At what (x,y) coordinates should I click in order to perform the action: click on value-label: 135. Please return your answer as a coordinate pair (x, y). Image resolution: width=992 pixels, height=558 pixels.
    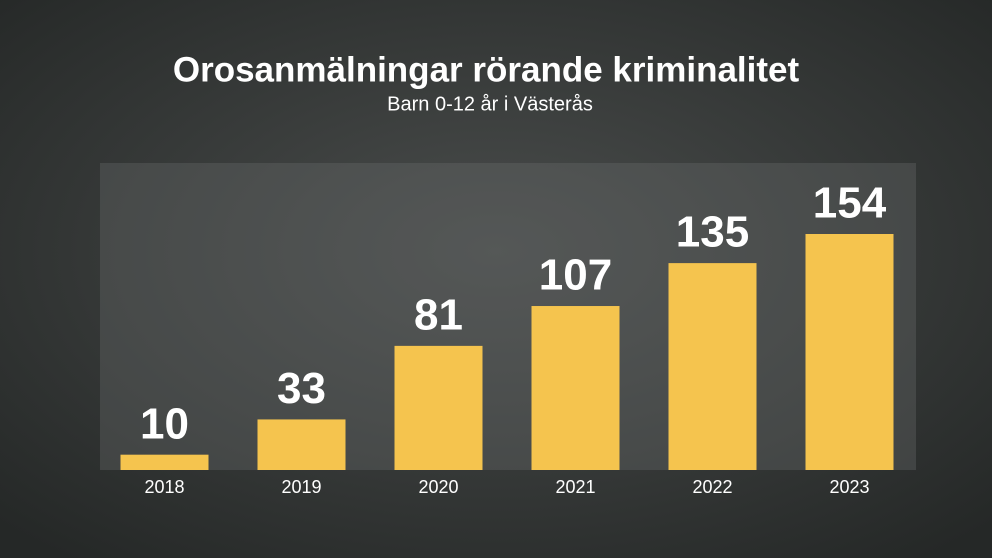
    Looking at the image, I should click on (712, 232).